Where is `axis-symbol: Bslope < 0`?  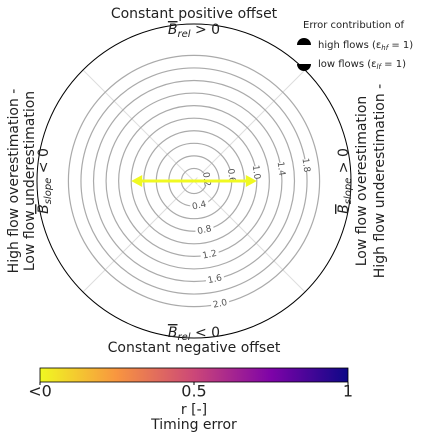
axis-symbol: Bslope < 0 is located at coordinates (45, 181).